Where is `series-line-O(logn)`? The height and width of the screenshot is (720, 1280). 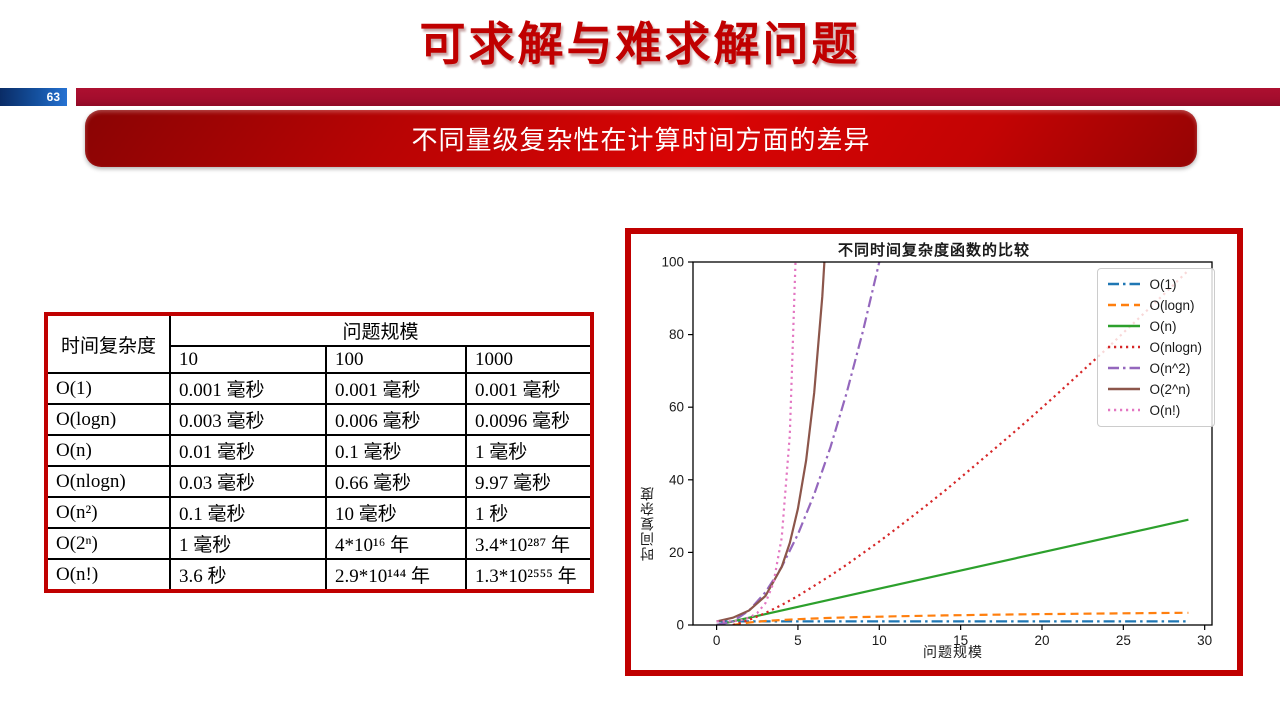 series-line-O(logn) is located at coordinates (960, 618).